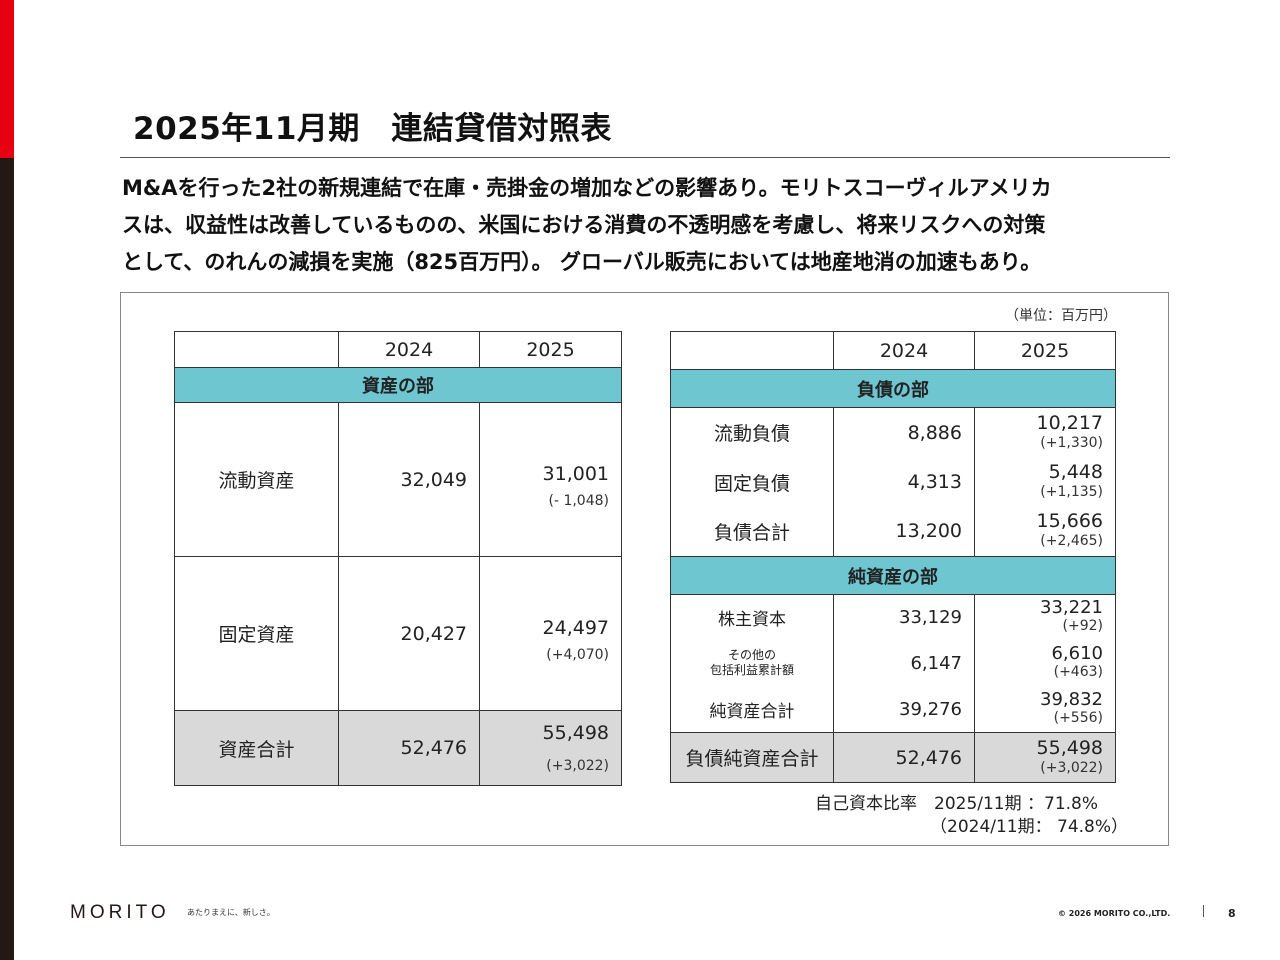 The image size is (1280, 960). I want to click on change-value: (+4,070), so click(577, 654).